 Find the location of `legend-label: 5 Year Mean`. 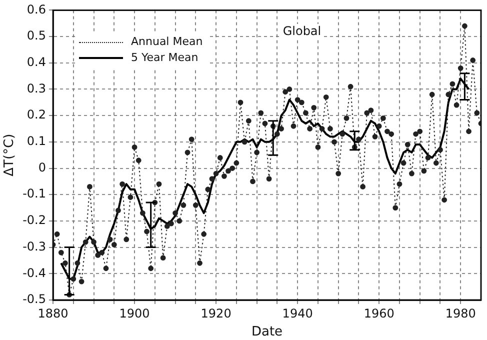

legend-label: 5 Year Mean is located at coordinates (164, 58).